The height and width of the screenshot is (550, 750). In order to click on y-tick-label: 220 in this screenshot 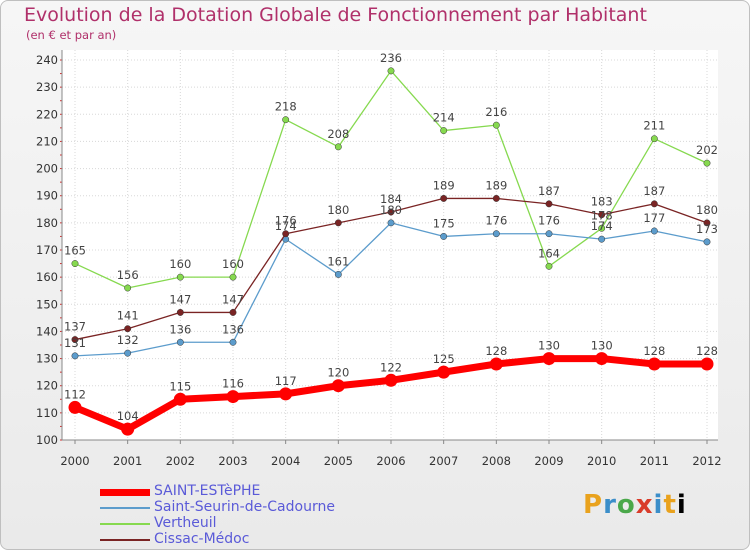, I will do `click(47, 114)`.